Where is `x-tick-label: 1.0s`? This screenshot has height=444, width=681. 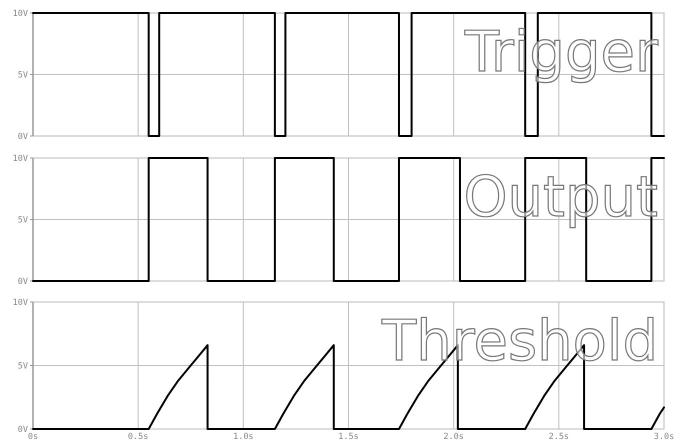 x-tick-label: 1.0s is located at coordinates (243, 437).